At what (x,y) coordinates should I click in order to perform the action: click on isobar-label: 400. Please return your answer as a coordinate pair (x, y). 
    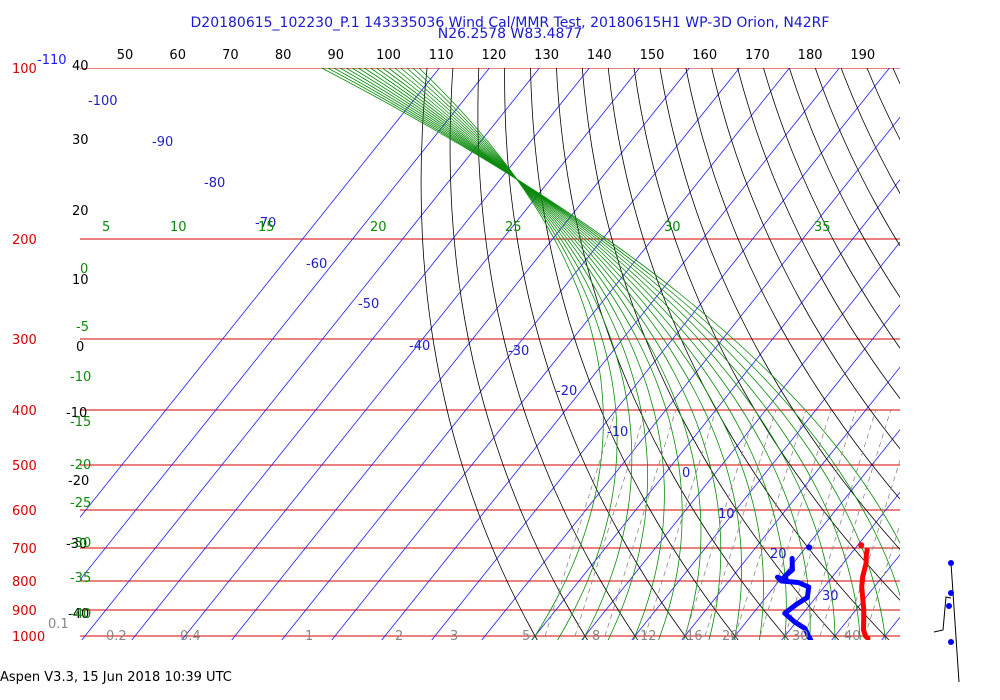
    Looking at the image, I should click on (24, 411).